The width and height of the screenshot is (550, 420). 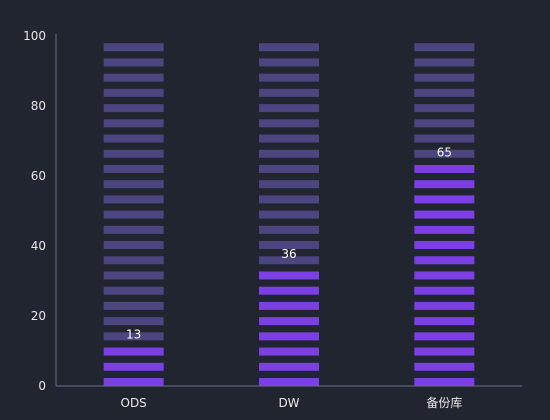 What do you see at coordinates (34, 36) in the screenshot?
I see `y-tick-label: 100` at bounding box center [34, 36].